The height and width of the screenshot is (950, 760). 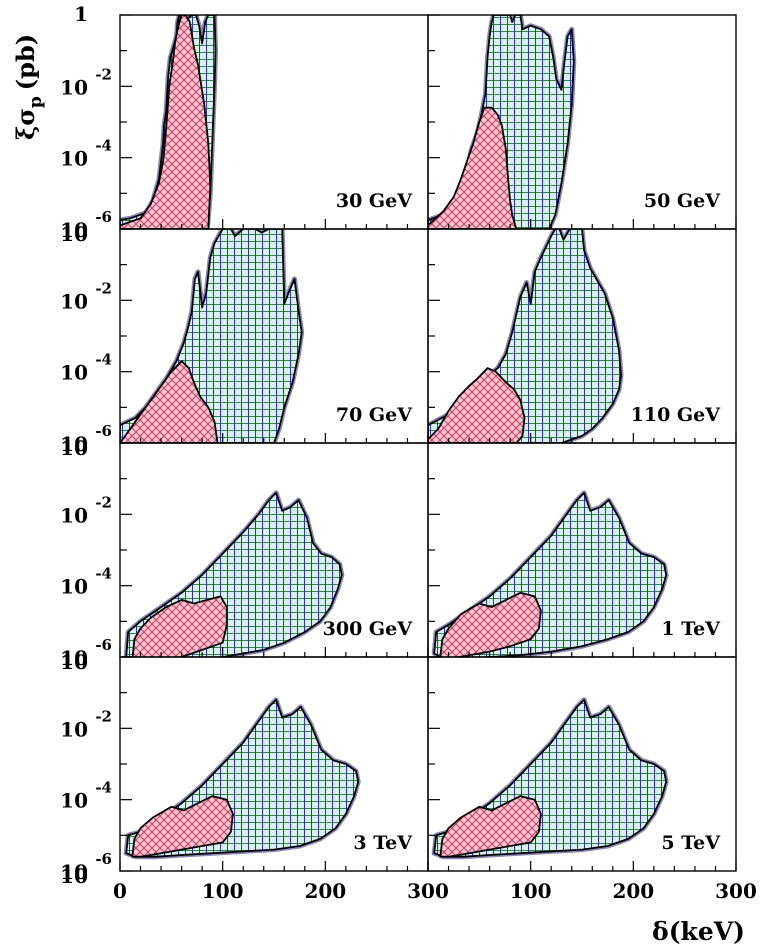 I want to click on panel: 300 GeV, so click(x=274, y=550).